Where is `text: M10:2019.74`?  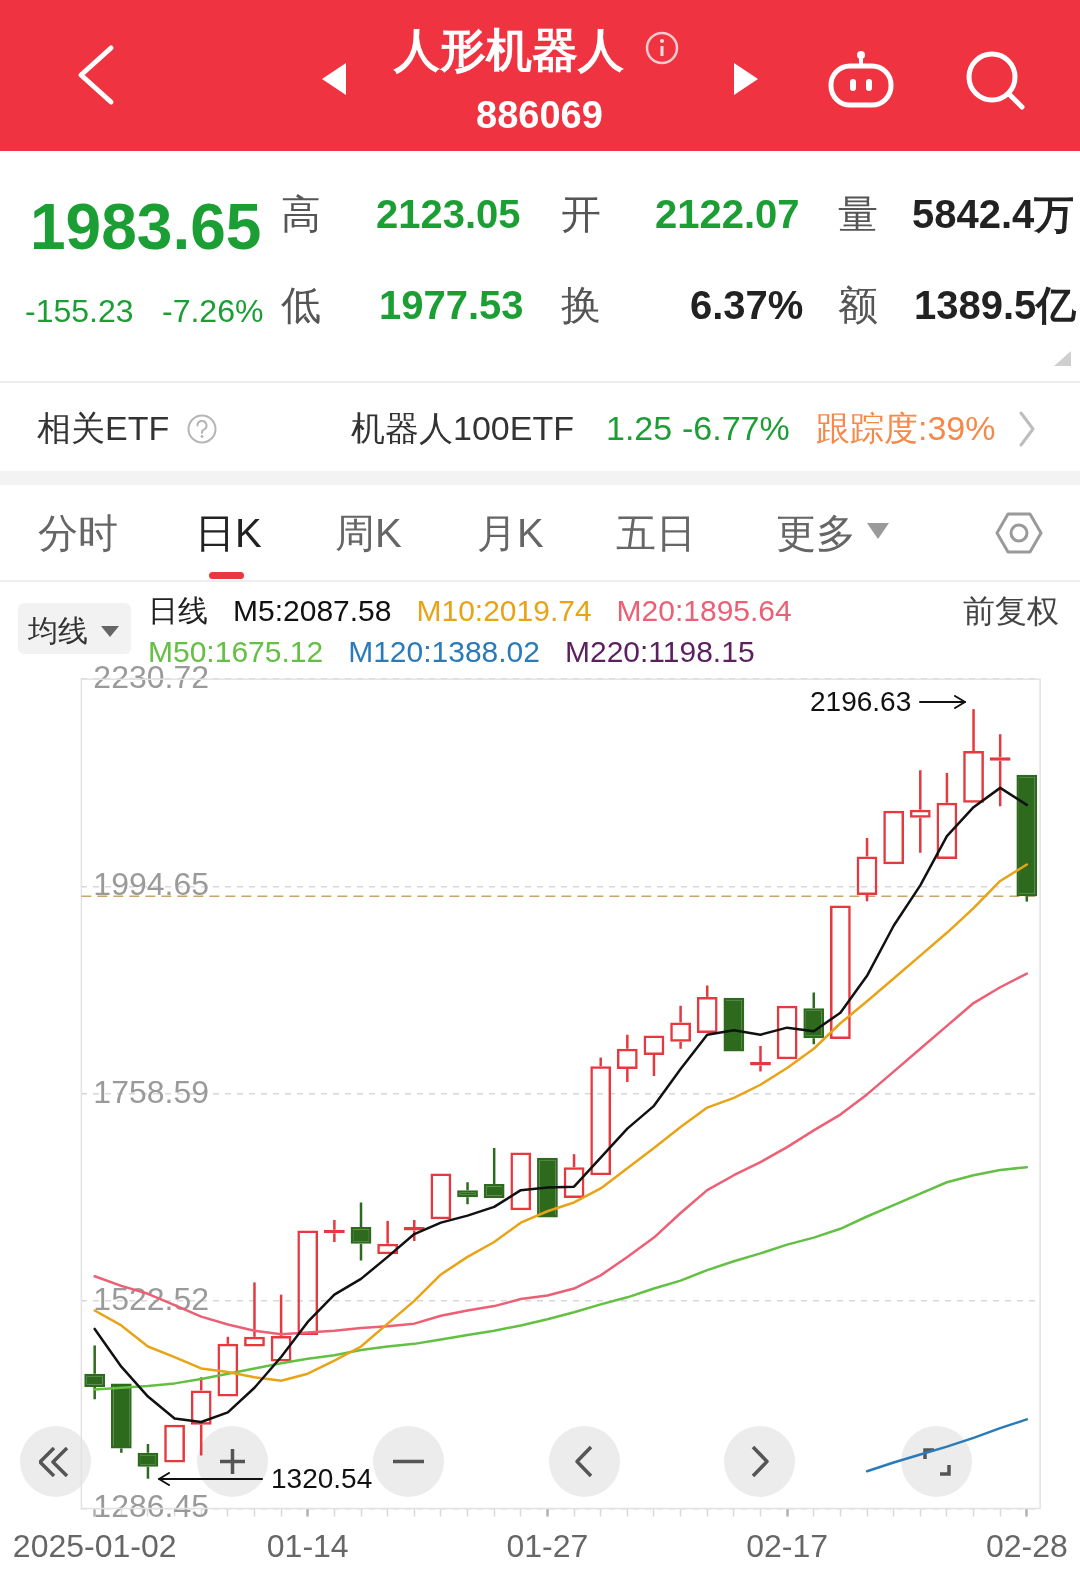 text: M10:2019.74 is located at coordinates (504, 611).